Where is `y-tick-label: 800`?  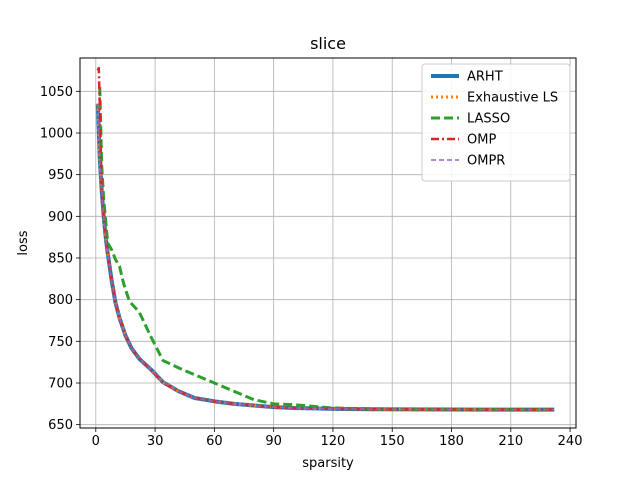
y-tick-label: 800 is located at coordinates (60, 300).